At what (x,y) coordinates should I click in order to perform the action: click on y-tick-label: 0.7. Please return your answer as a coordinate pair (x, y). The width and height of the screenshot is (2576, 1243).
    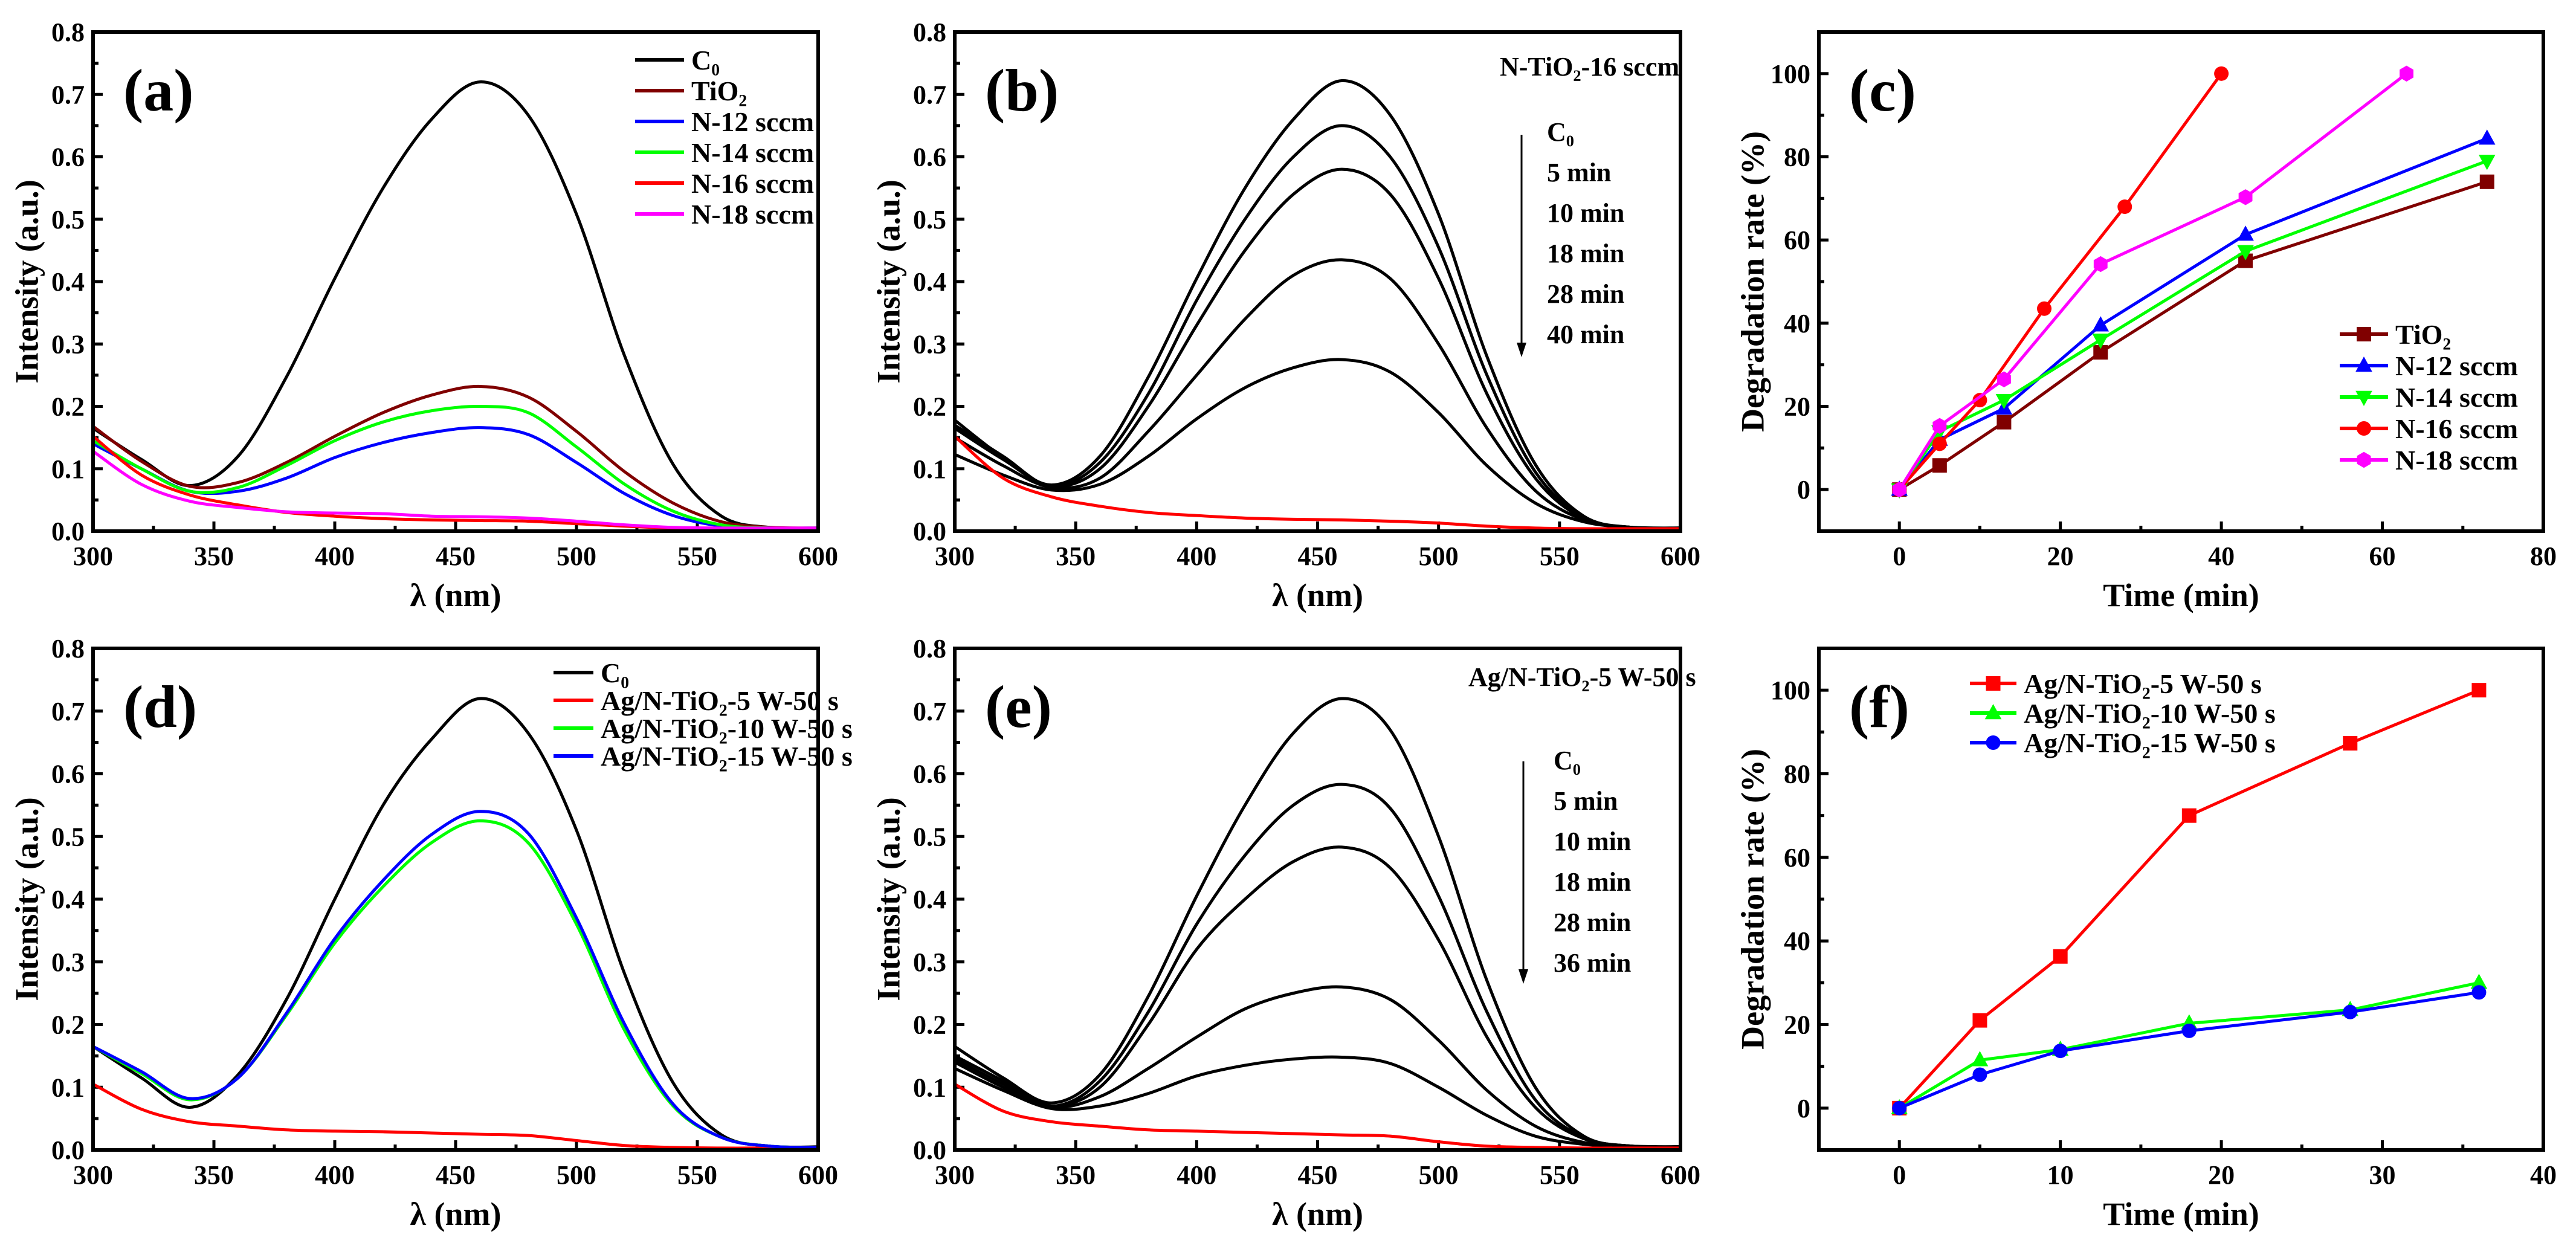
    Looking at the image, I should click on (930, 94).